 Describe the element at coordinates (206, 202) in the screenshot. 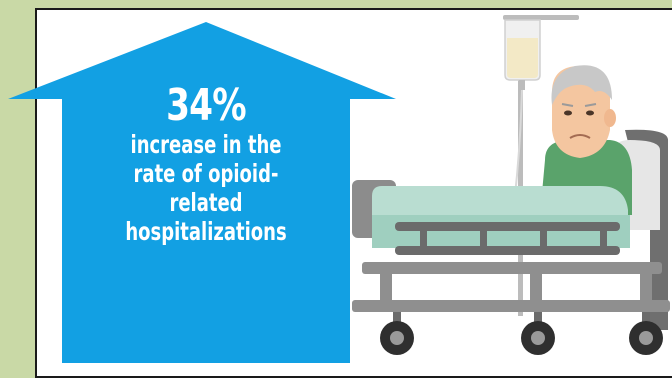

I see `stat-description-line-3: related` at that location.